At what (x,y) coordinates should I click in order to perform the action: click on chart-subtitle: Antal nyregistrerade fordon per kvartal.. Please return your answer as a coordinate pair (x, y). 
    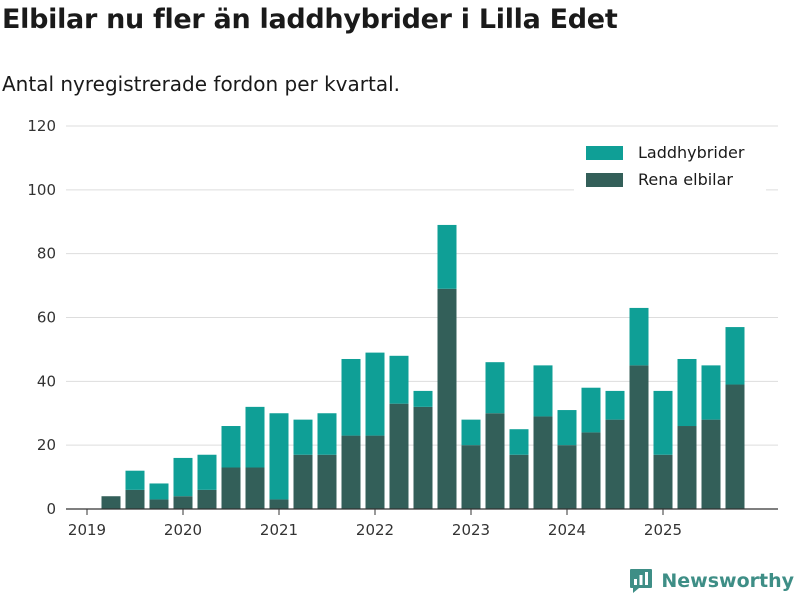
    Looking at the image, I should click on (201, 84).